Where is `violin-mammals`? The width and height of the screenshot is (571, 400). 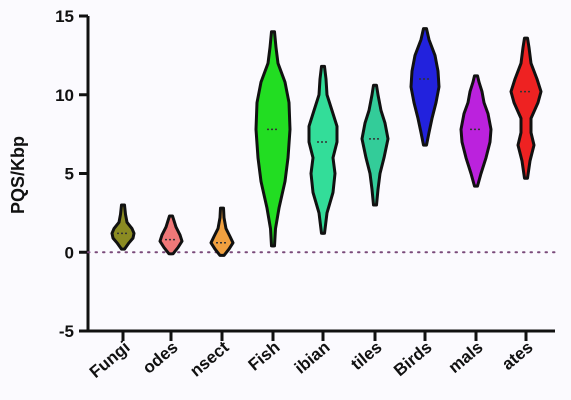
violin-mammals is located at coordinates (476, 131).